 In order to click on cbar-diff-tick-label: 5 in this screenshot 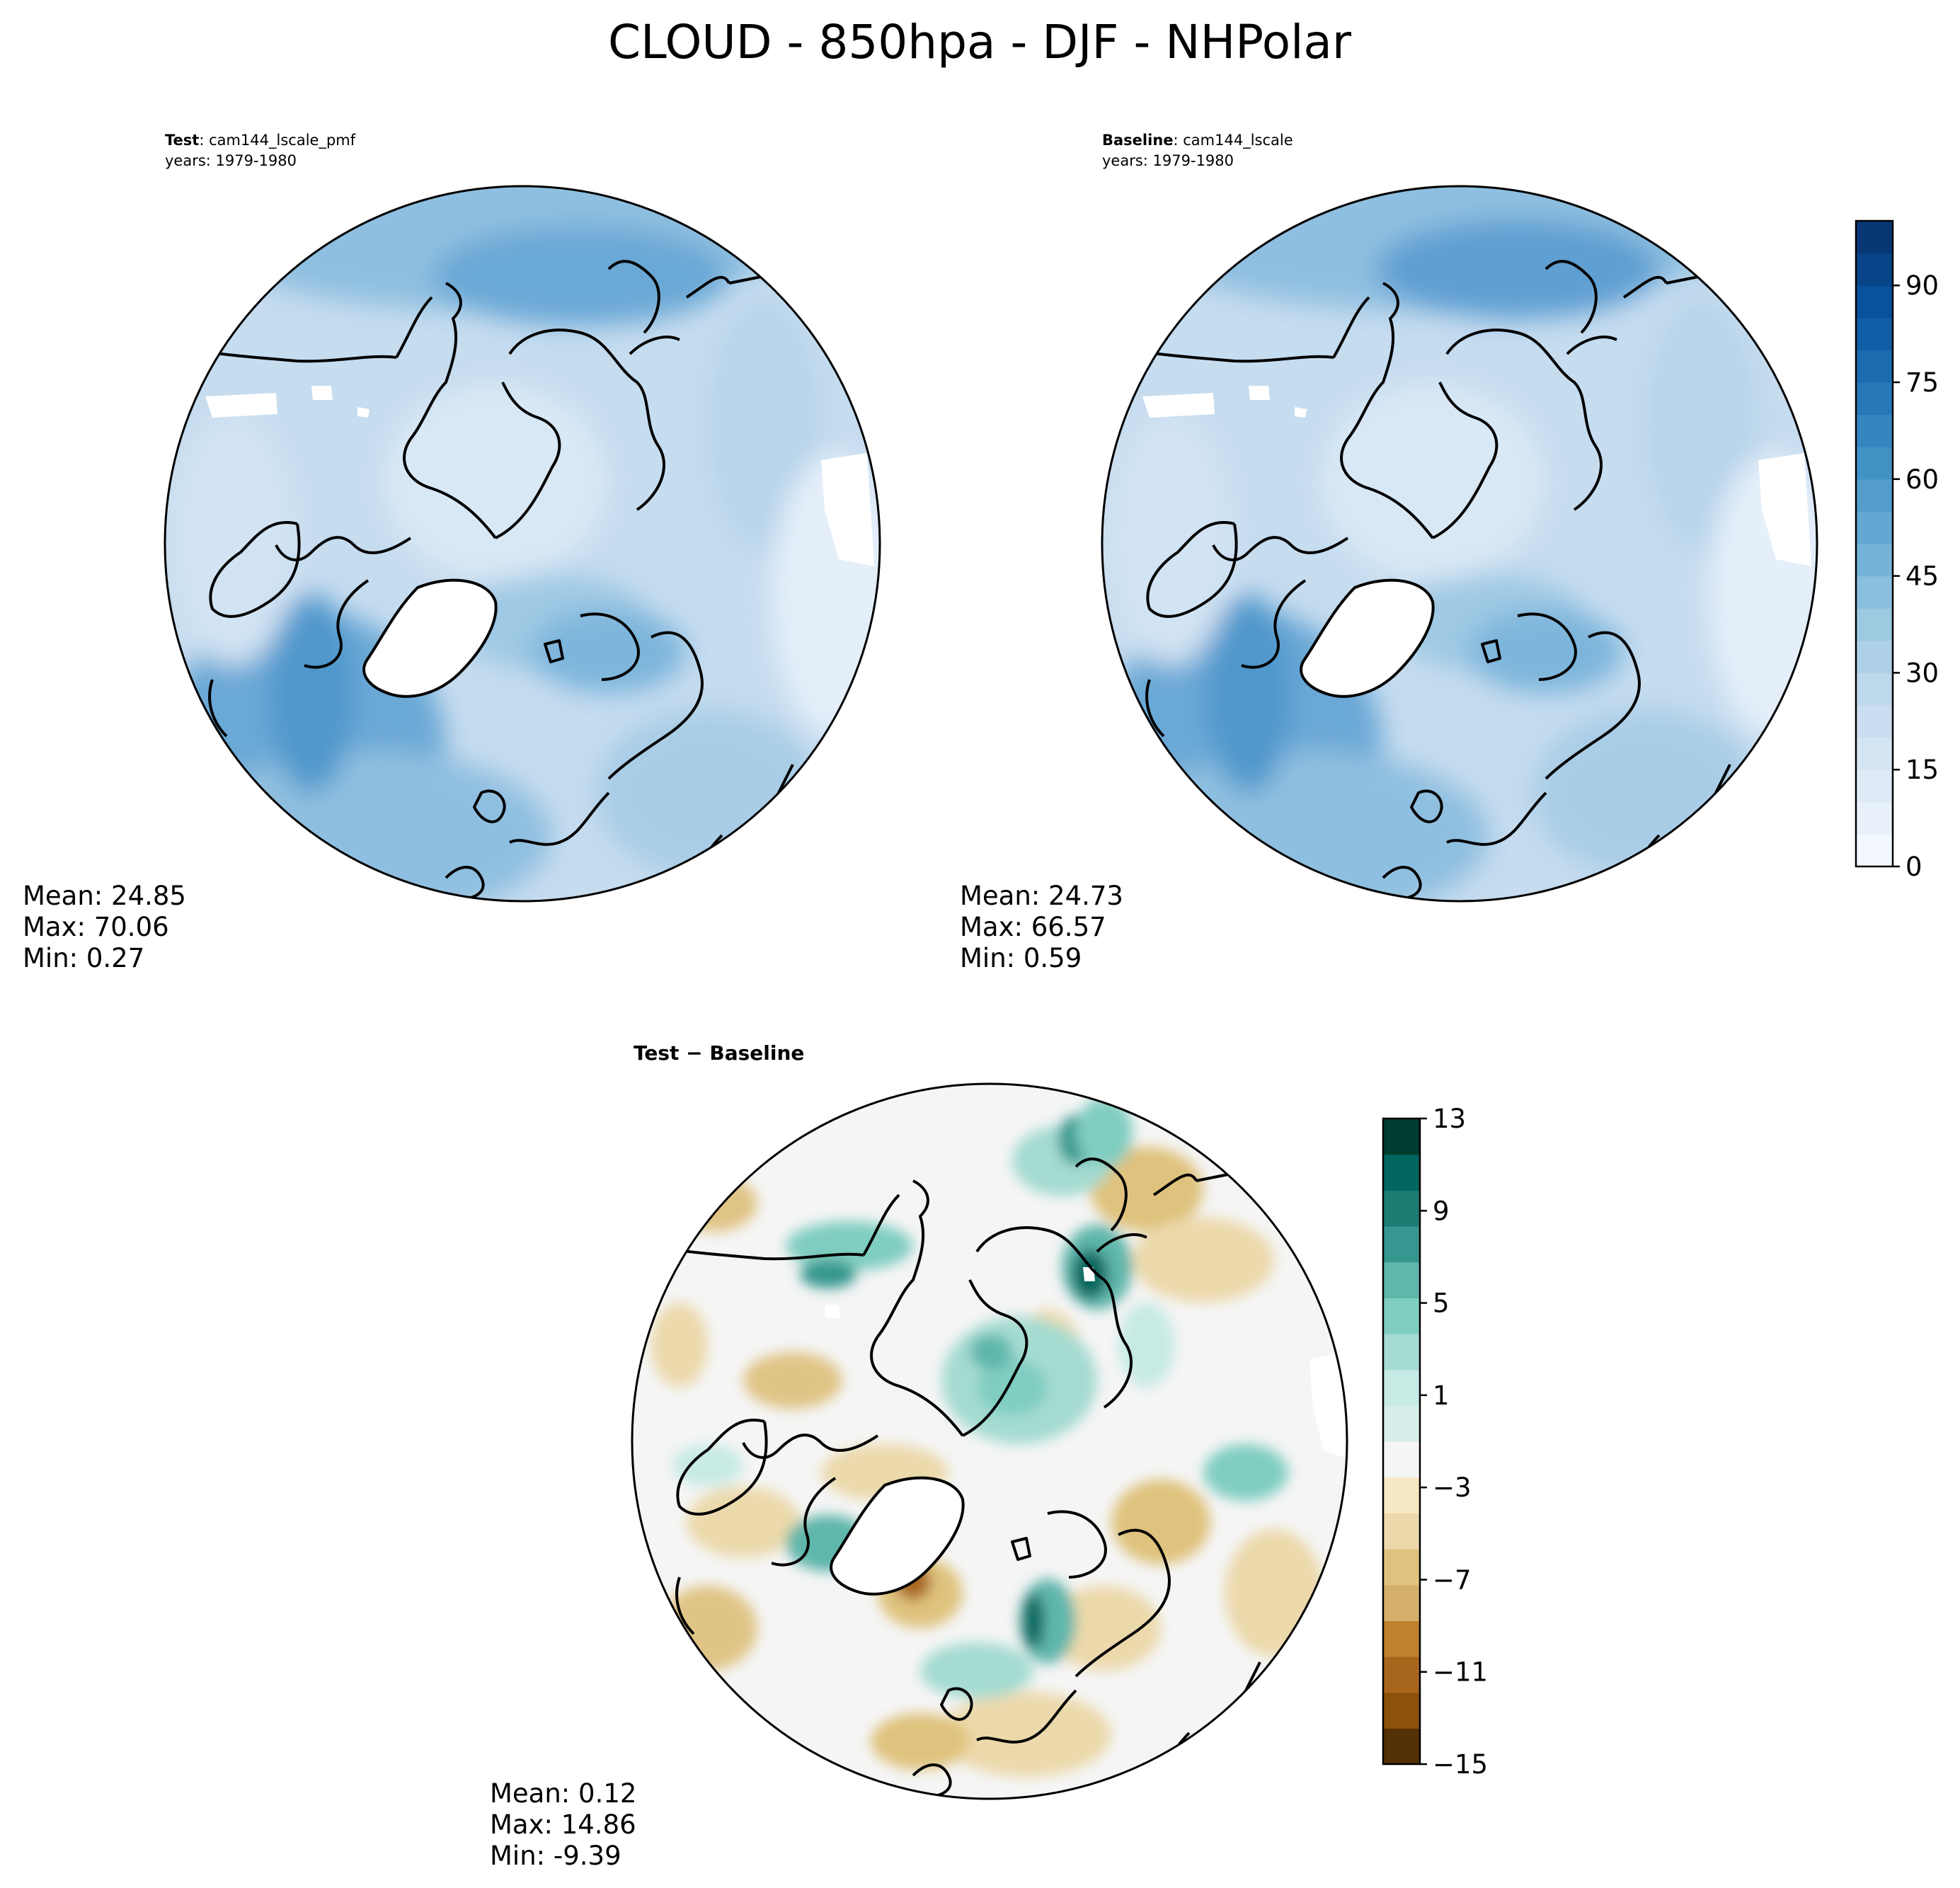, I will do `click(1441, 1303)`.